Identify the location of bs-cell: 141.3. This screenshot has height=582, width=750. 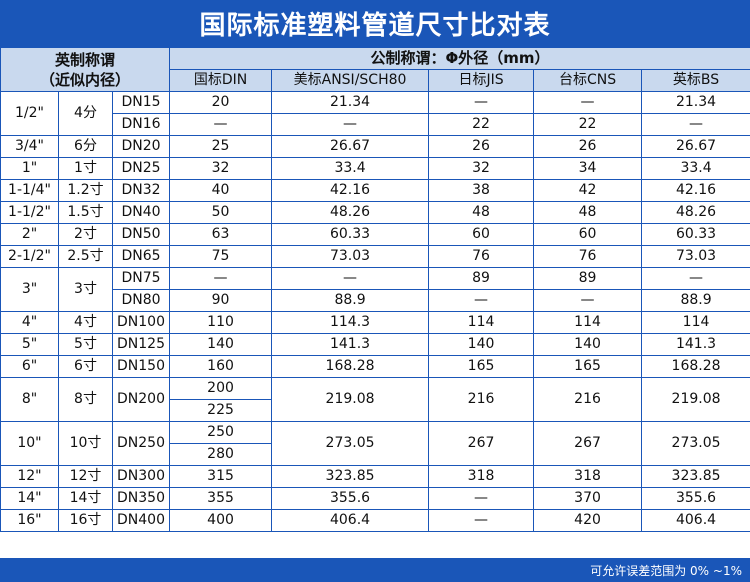
(695, 344).